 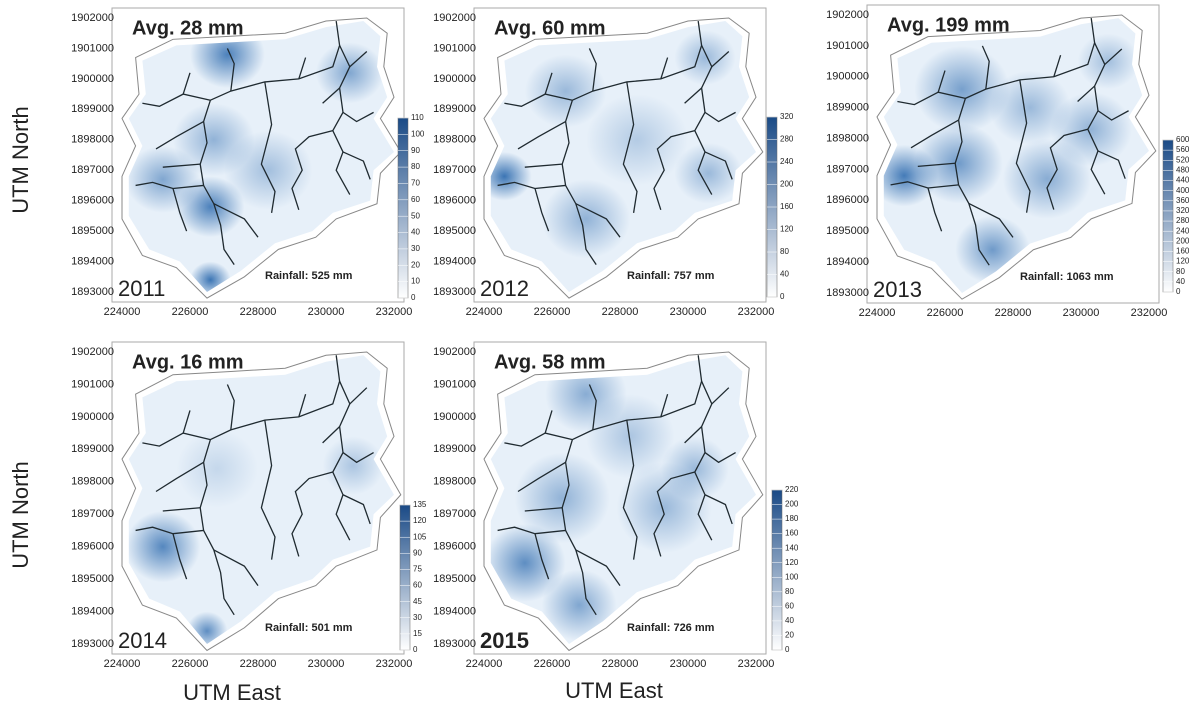 What do you see at coordinates (92, 48) in the screenshot?
I see `y-tick-label: 1901000` at bounding box center [92, 48].